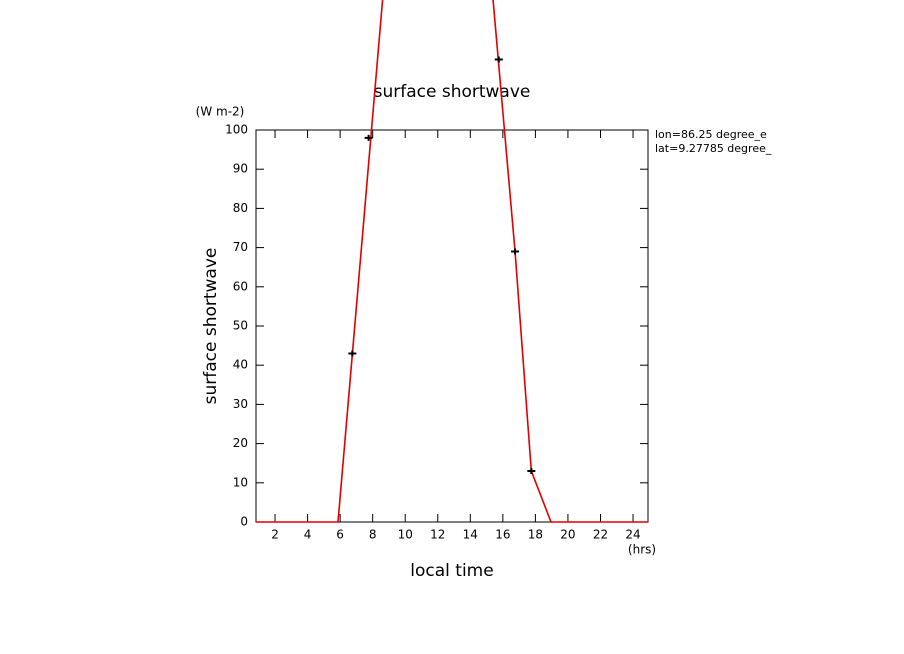  What do you see at coordinates (308, 535) in the screenshot?
I see `x-tick-label: 4` at bounding box center [308, 535].